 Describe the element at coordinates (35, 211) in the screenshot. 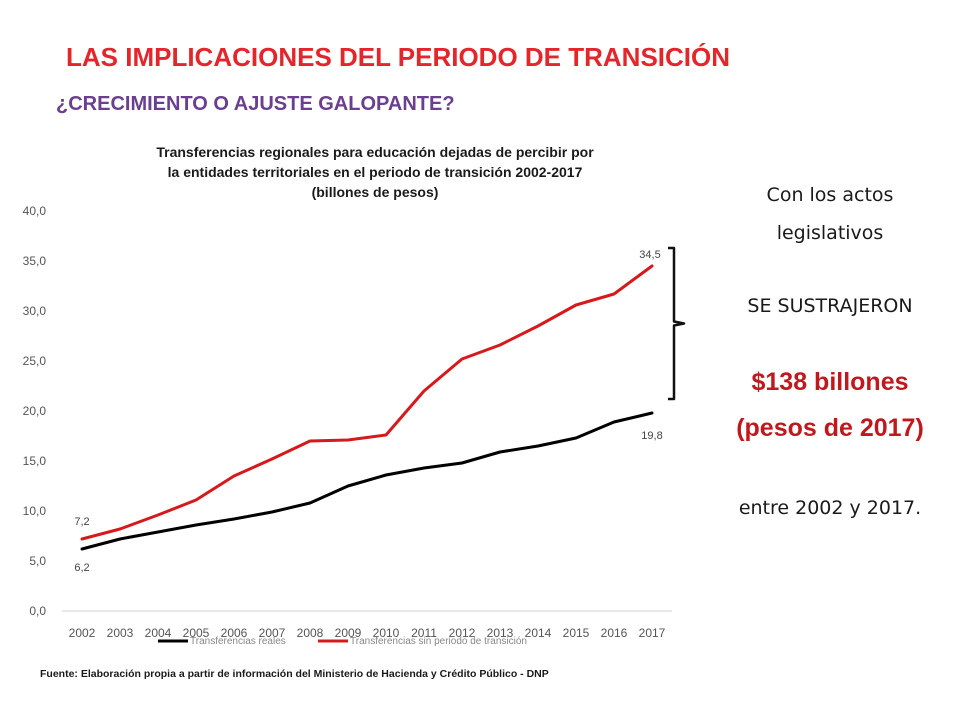

I see `y-tick-label: 40,0` at that location.